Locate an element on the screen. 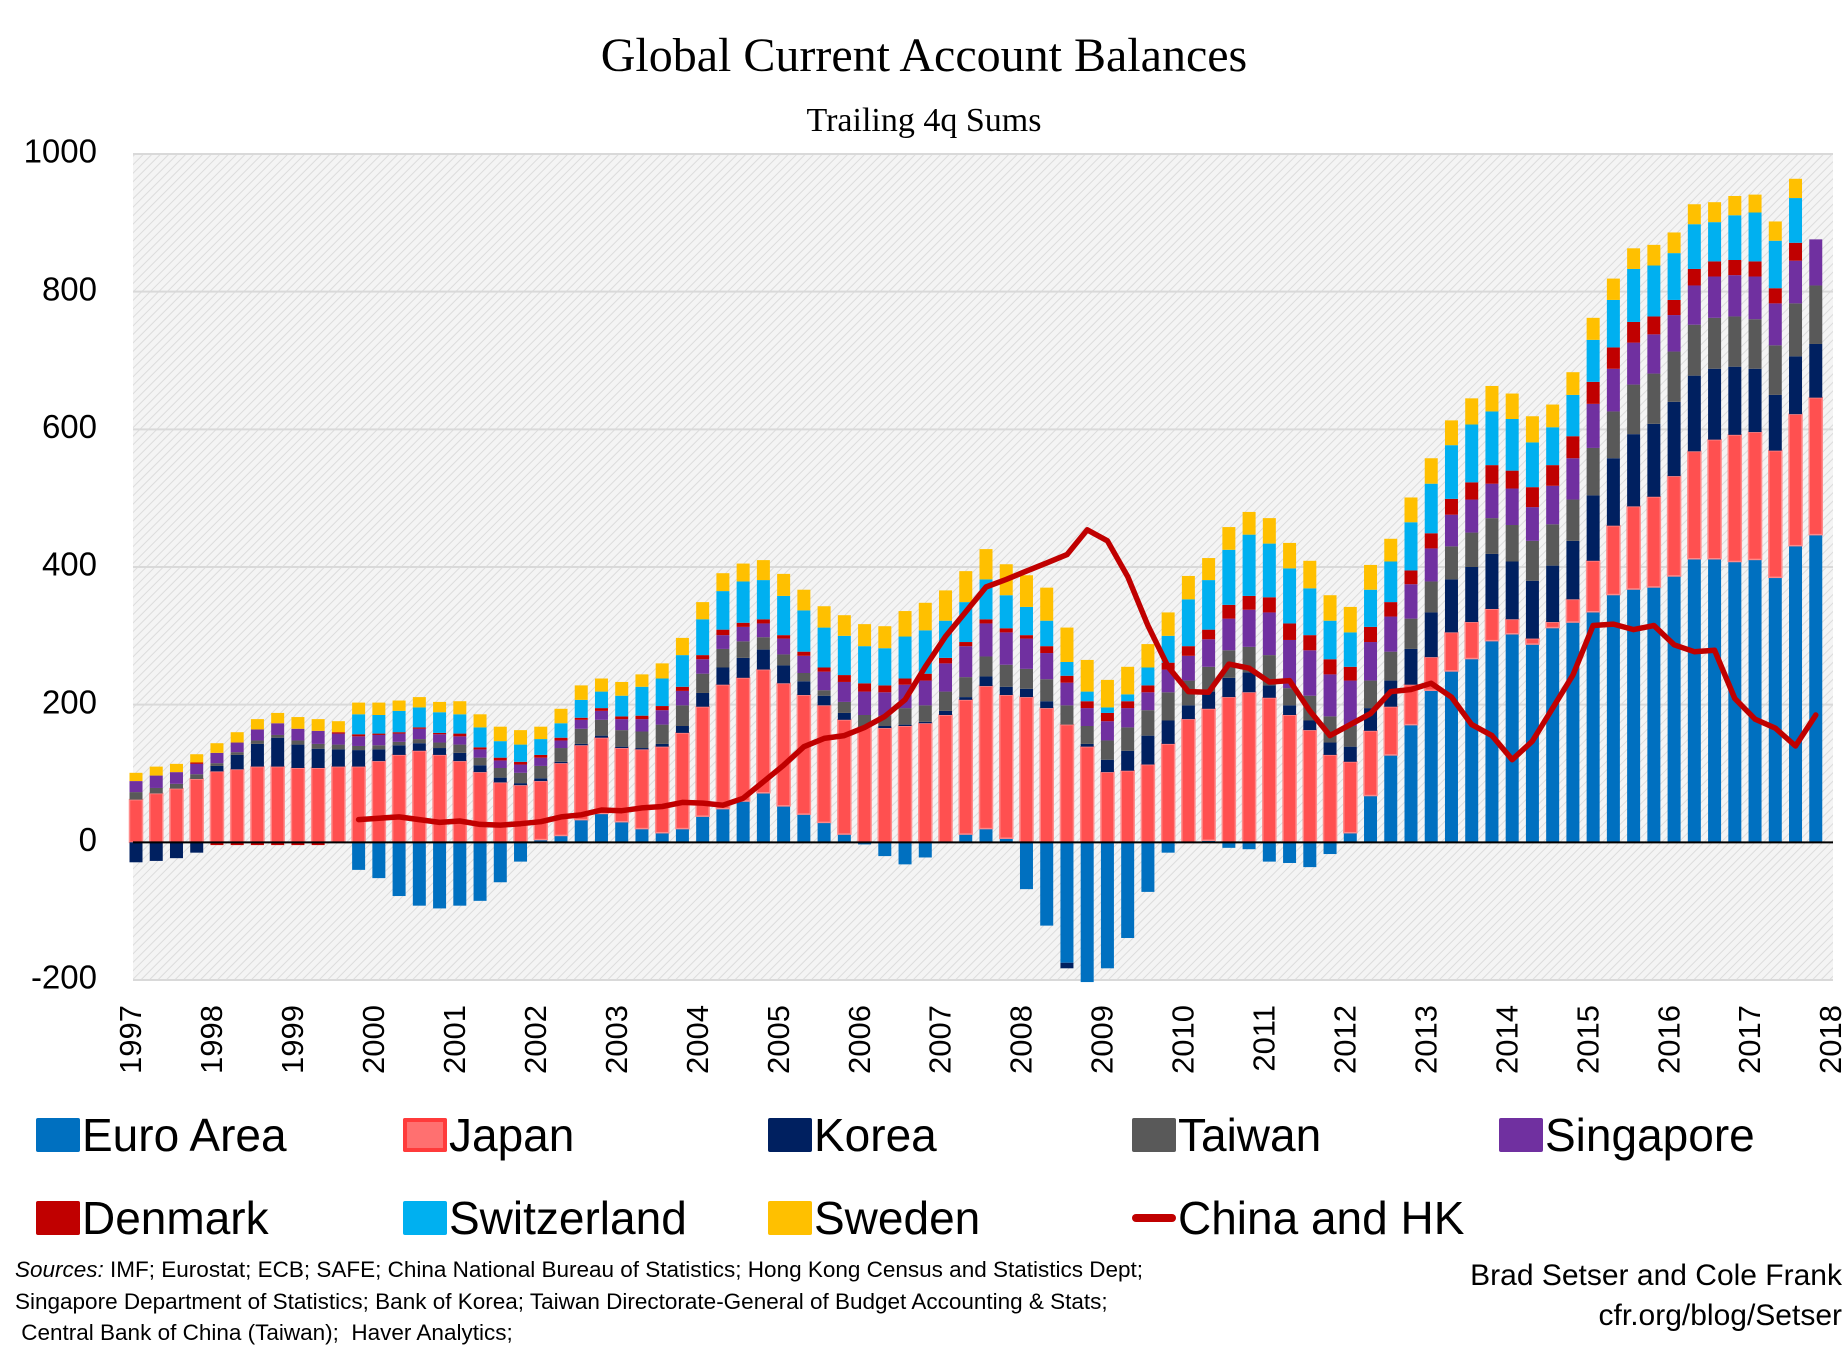  x-tick-label: 2006 is located at coordinates (859, 1039).